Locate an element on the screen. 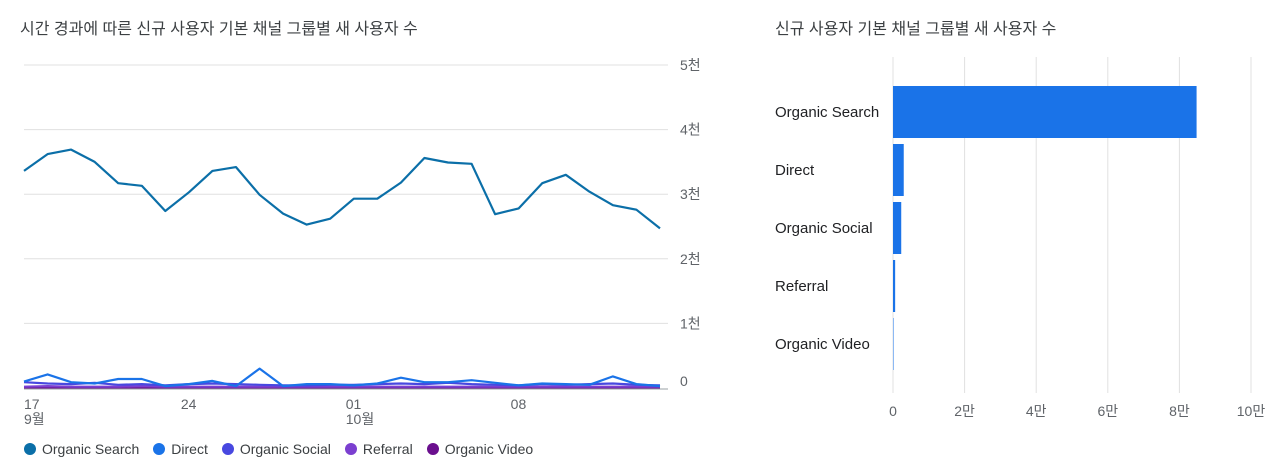 The image size is (1280, 466). line-chart-title: 시간 경과에 따른 신규 사용자 기본 채널 그룹별 새 사용자 수 is located at coordinates (219, 29).